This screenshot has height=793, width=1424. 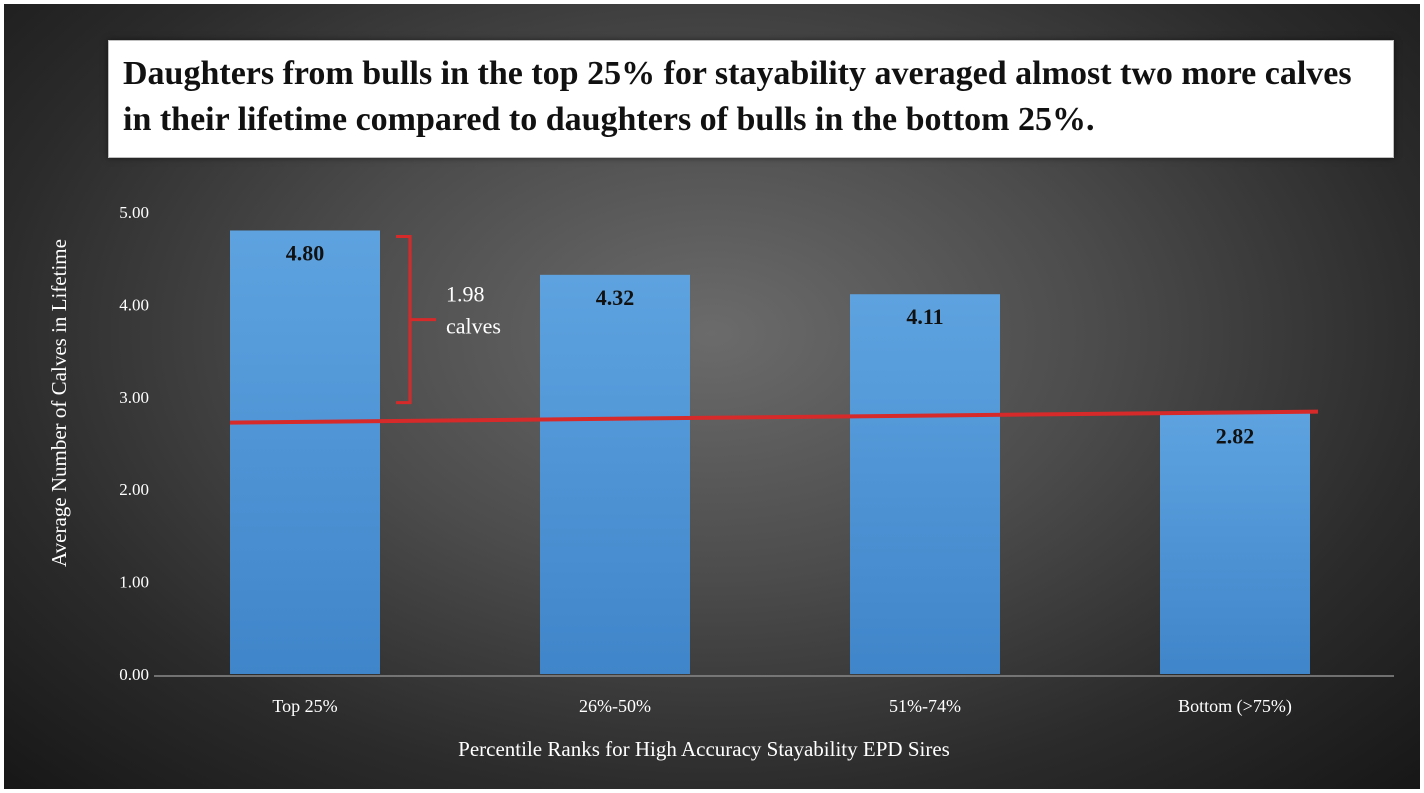 What do you see at coordinates (305, 252) in the screenshot?
I see `bar-value-label: 4.80` at bounding box center [305, 252].